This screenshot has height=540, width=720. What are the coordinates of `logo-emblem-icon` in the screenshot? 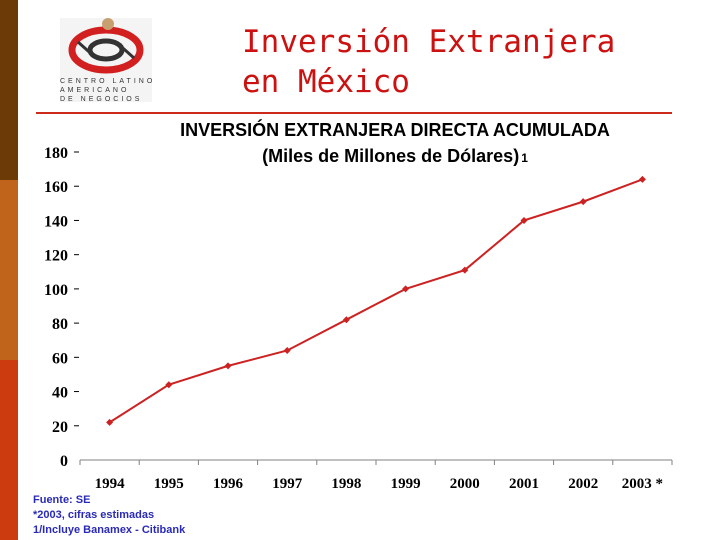 It's located at (106, 60).